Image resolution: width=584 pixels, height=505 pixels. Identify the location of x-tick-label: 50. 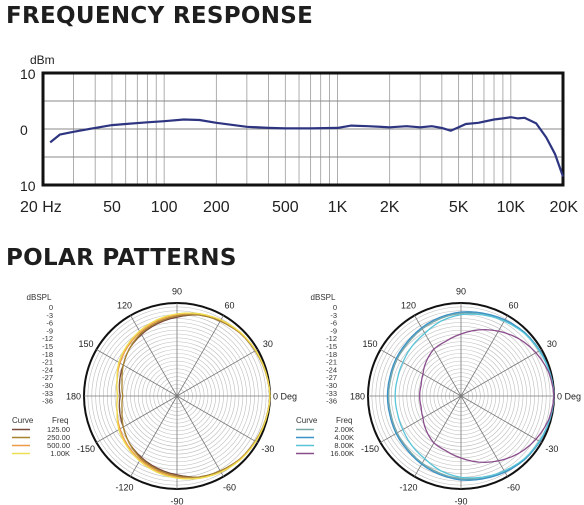
(112, 207).